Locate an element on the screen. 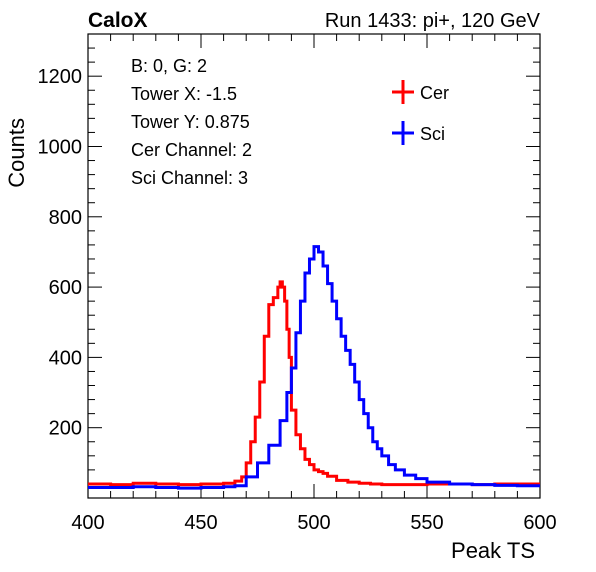 This screenshot has width=596, height=572. chart-title-right: Run 1433: pi+, 120 GeV is located at coordinates (433, 21).